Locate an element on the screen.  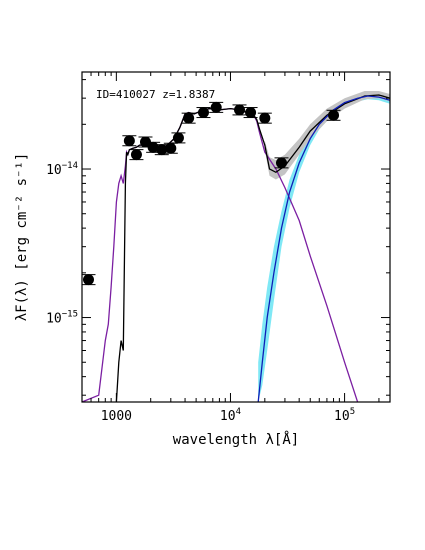
y-tick-label: 10−15 is located at coordinates (62, 318).